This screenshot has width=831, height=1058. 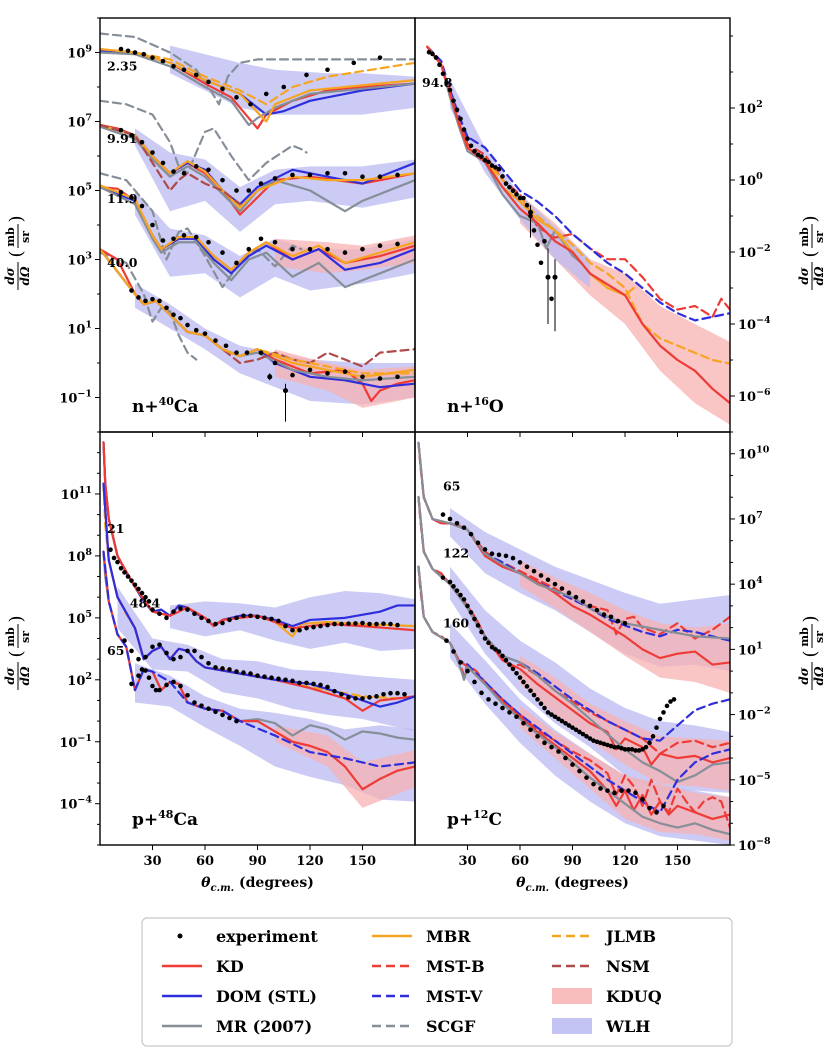 I want to click on y-title-den: dΩ, so click(x=819, y=275).